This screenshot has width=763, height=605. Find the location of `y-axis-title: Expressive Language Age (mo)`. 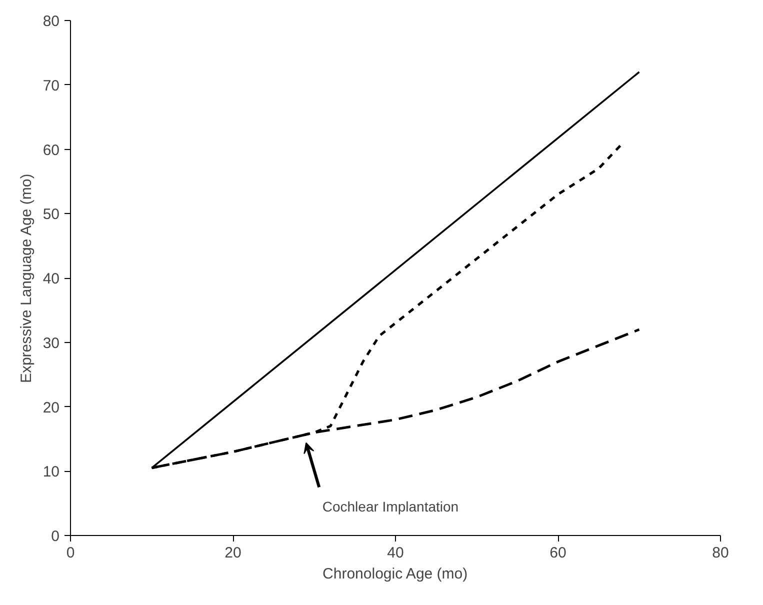

y-axis-title: Expressive Language Age (mo) is located at coordinates (26, 279).